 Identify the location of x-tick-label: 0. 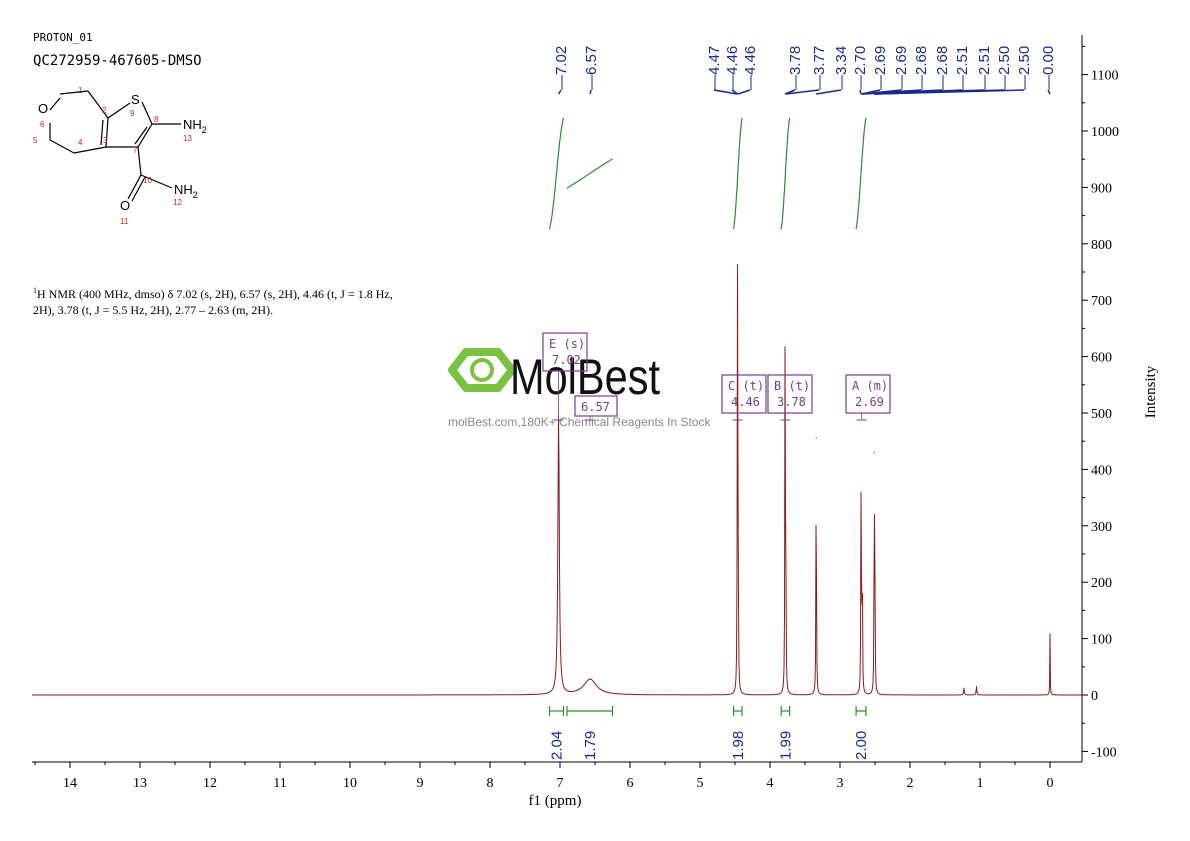
(1050, 783).